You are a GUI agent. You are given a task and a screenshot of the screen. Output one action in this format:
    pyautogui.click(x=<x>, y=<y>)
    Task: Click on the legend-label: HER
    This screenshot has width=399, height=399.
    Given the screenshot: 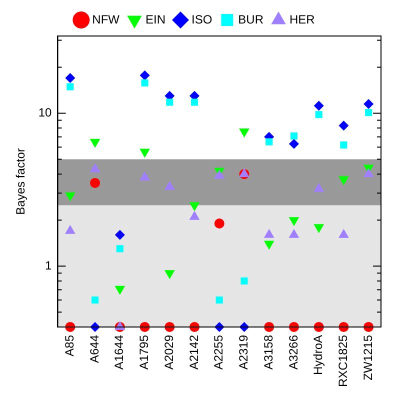 What is the action you would take?
    pyautogui.click(x=303, y=19)
    